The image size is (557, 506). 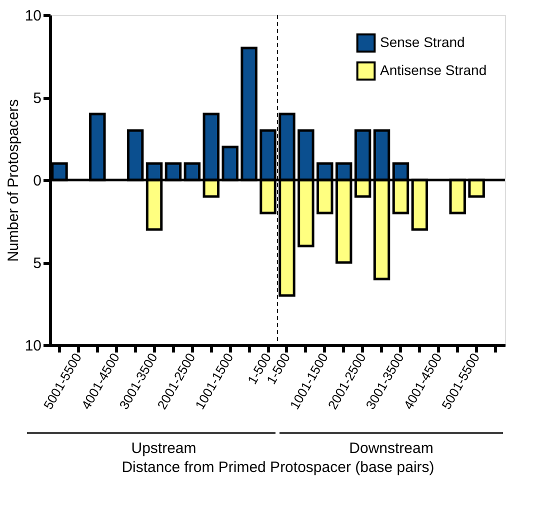 I want to click on legend-label: Antisense Strand, so click(x=433, y=70).